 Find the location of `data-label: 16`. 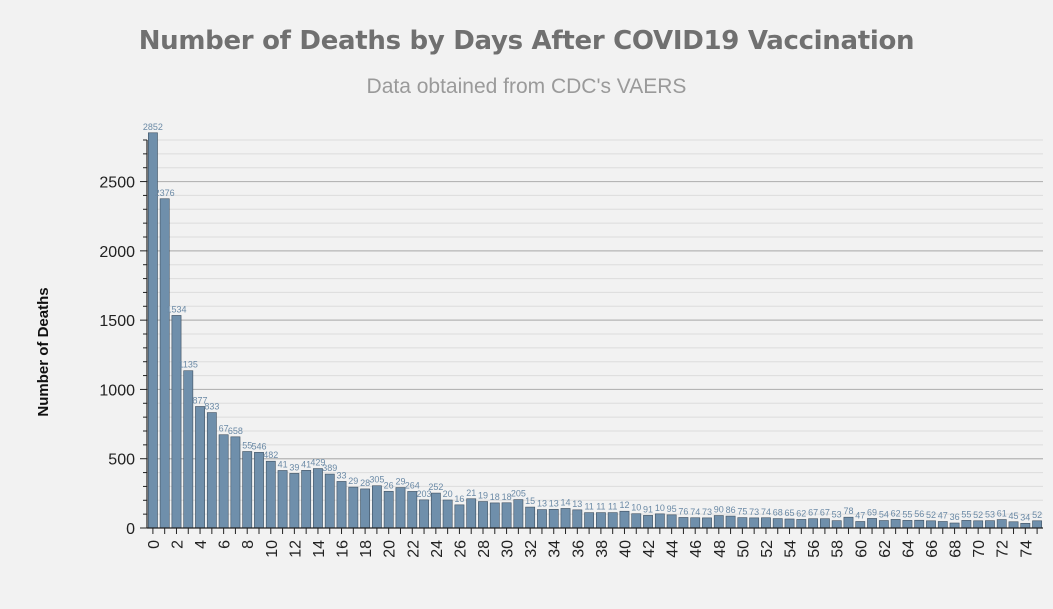

data-label: 16 is located at coordinates (459, 499).